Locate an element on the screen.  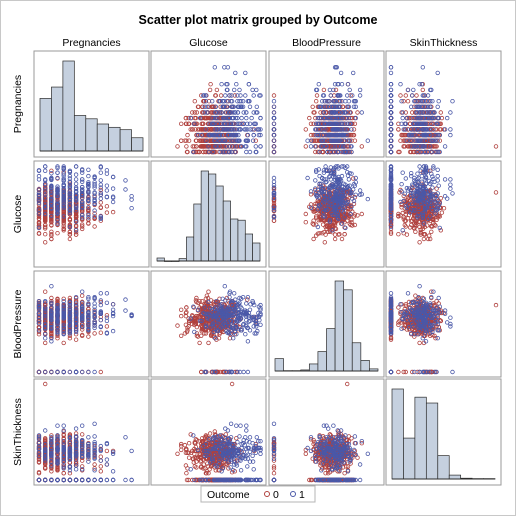
column-label-bloodpressure: BloodPressure is located at coordinates (326, 43).